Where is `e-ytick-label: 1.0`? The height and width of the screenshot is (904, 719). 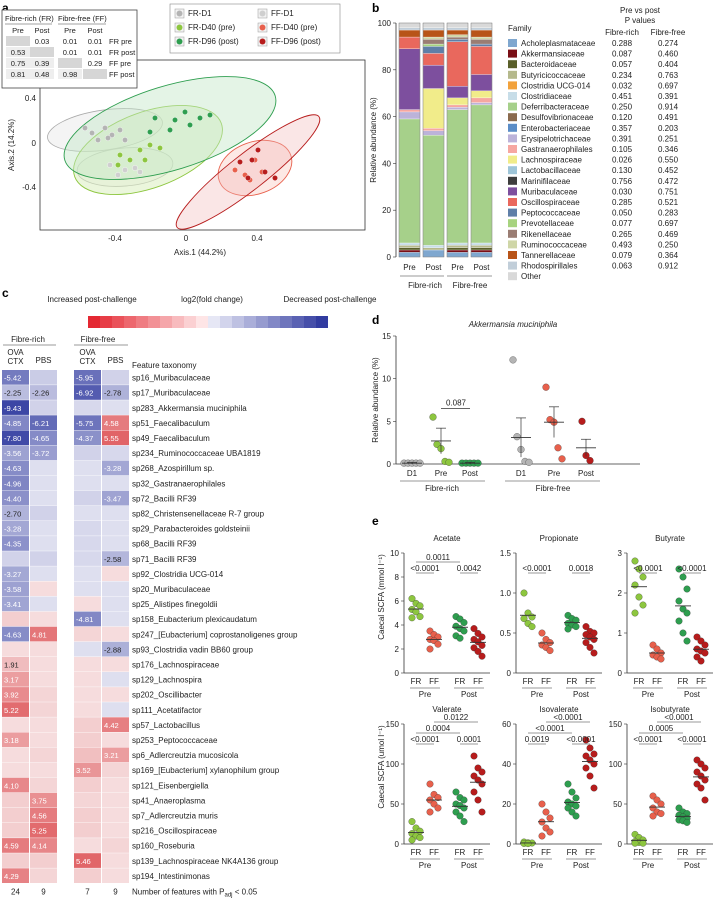 e-ytick-label: 1.0 is located at coordinates (506, 593).